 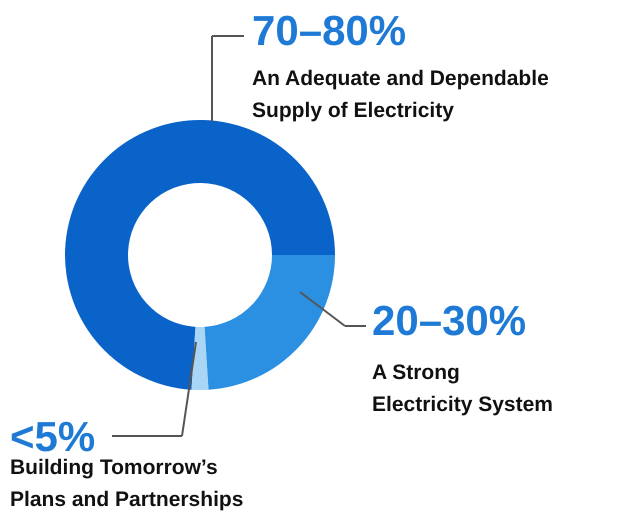 I want to click on slice-label: A Strong Electricity System, so click(x=462, y=388).